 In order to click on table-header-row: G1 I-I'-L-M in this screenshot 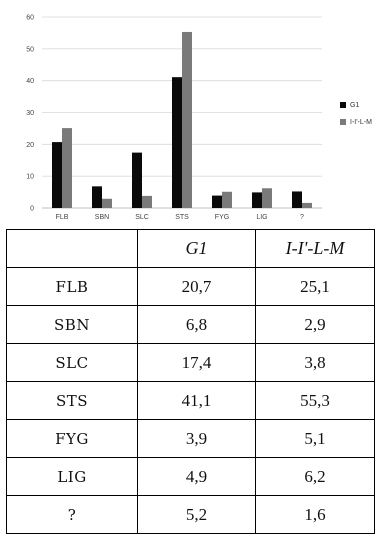, I will do `click(190, 248)`.